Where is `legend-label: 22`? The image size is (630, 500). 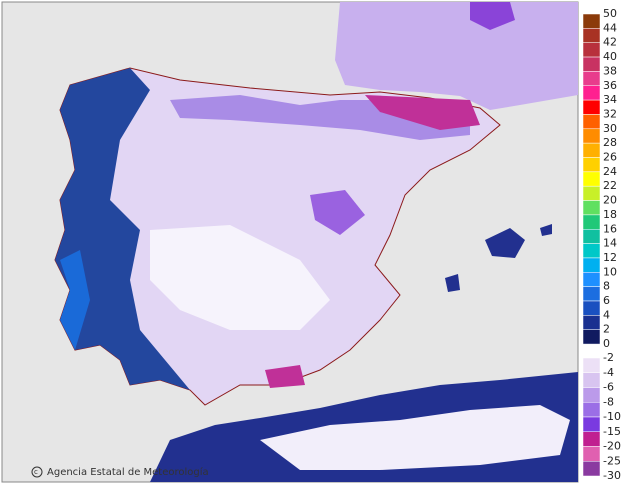
legend-label: 22 is located at coordinates (610, 185).